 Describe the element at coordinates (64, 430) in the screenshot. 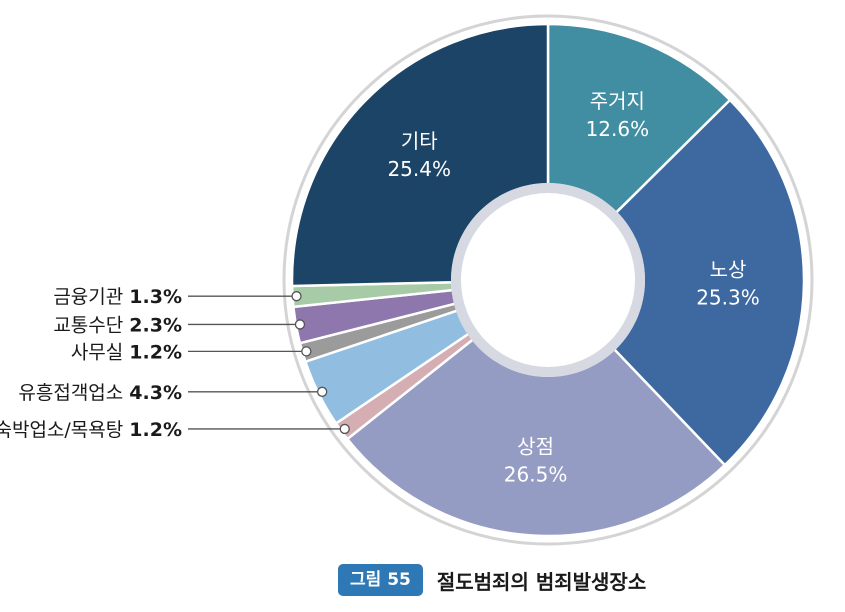

I see `outside-label-name-숙박업소-목욕탕: 숙박업소/목욕탕` at that location.